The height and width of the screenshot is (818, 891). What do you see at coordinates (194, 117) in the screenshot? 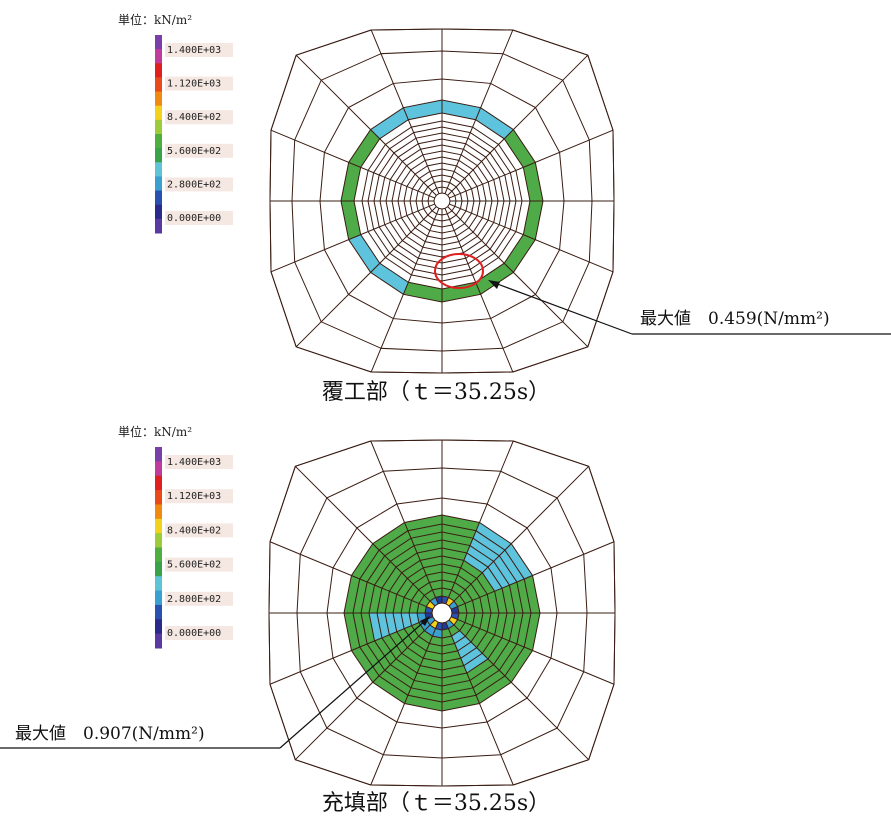
I see `legend-label: 8.400E+02` at bounding box center [194, 117].